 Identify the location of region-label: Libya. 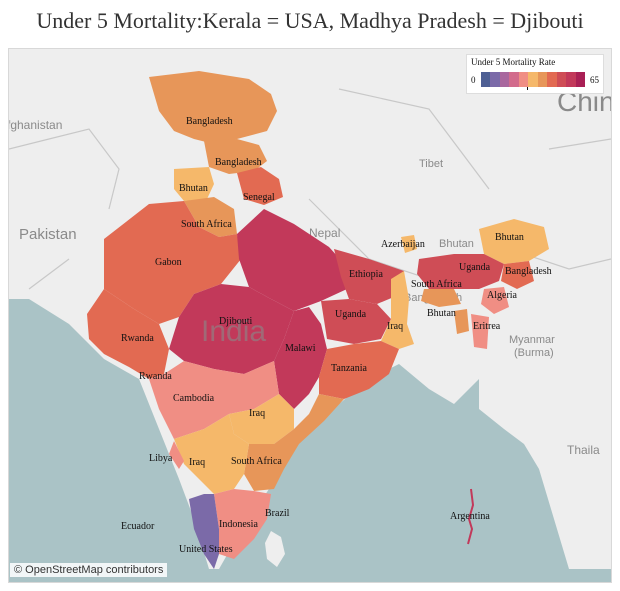
(161, 458).